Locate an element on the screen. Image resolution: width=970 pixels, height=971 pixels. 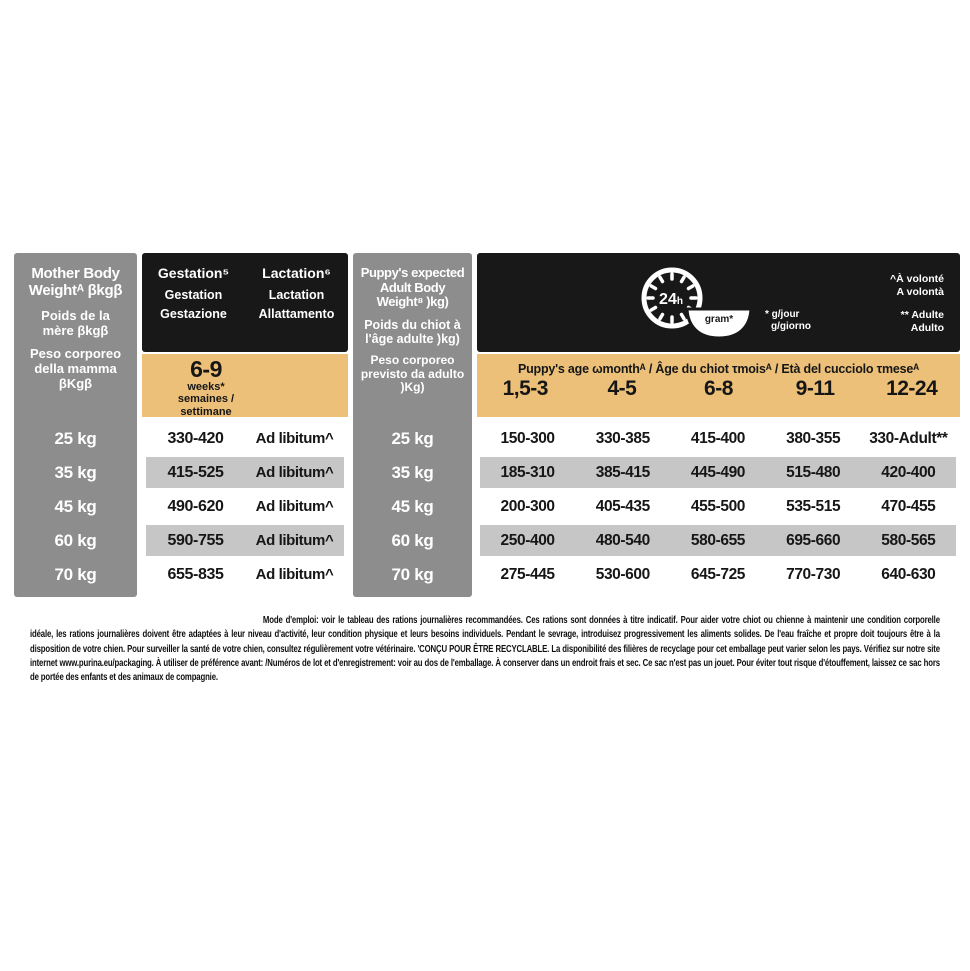
puppy-weight-header-it: Peso corporeo previsto da adulto )Kg) is located at coordinates (412, 374).